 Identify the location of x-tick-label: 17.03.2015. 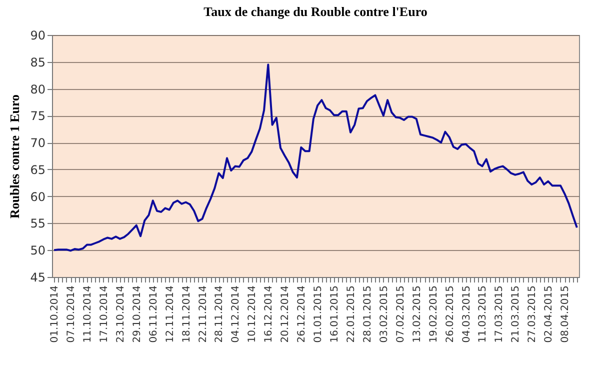
(500, 314).